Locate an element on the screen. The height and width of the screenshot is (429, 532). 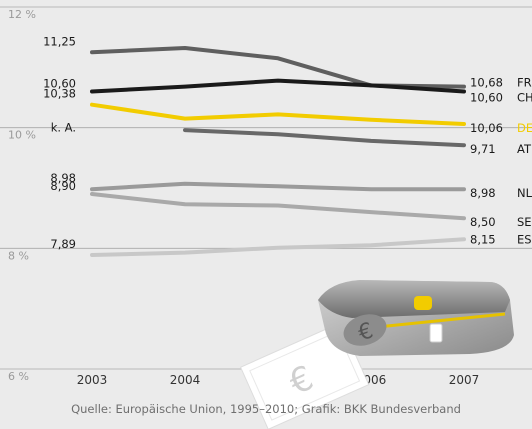
end-value-label: 10,60 is located at coordinates (486, 97).